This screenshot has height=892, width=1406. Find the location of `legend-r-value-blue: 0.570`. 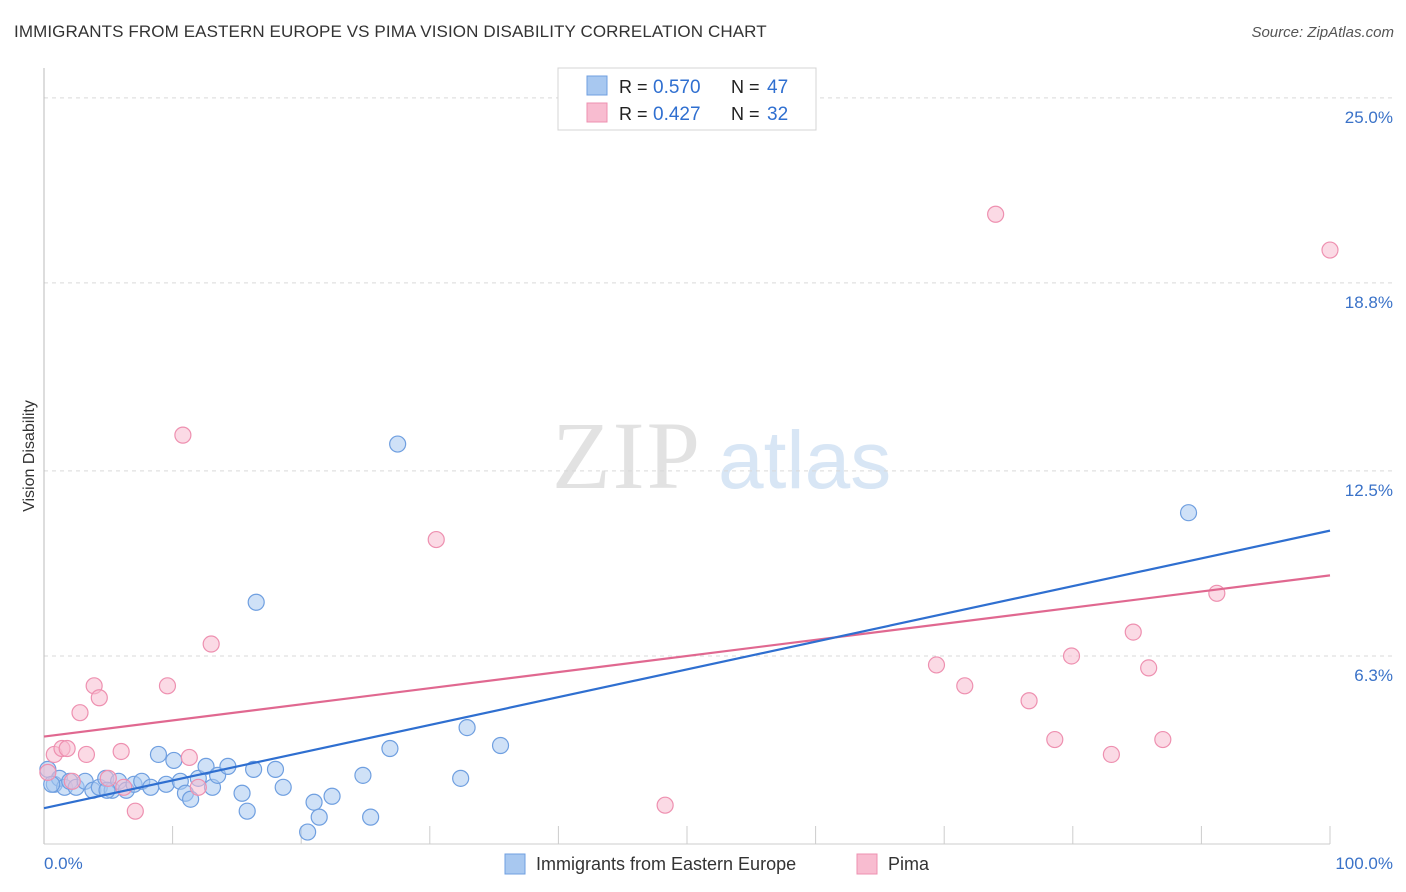

legend-r-value-blue: 0.570 is located at coordinates (677, 87).